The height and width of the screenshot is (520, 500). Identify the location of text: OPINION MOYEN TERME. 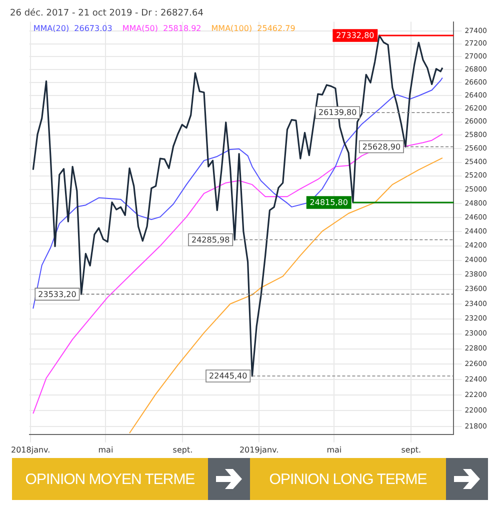
(110, 479).